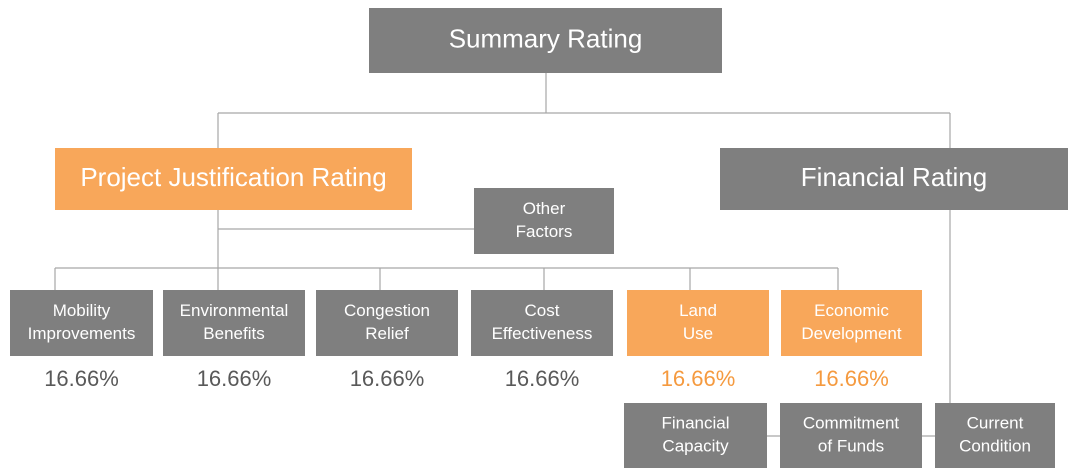 Image resolution: width=1068 pixels, height=471 pixels. I want to click on node: Project Justification Rating, so click(233, 179).